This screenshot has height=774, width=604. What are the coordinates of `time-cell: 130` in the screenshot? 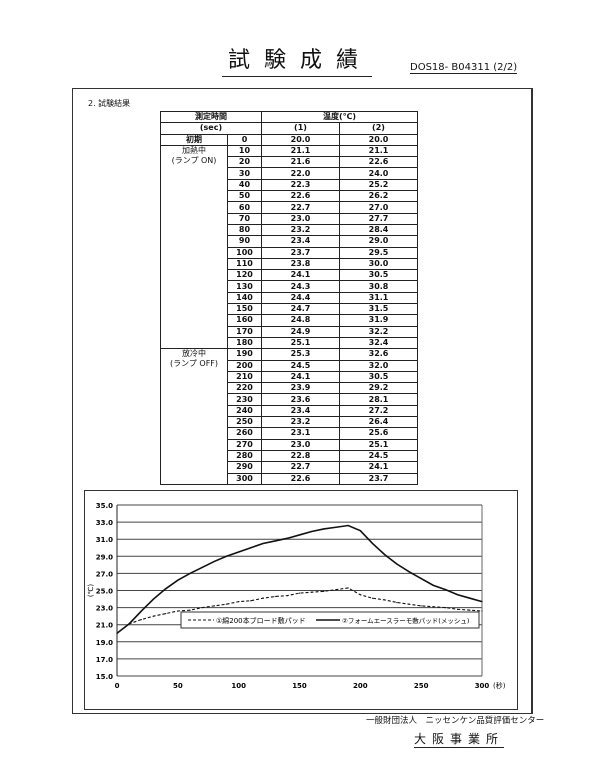 It's located at (244, 286).